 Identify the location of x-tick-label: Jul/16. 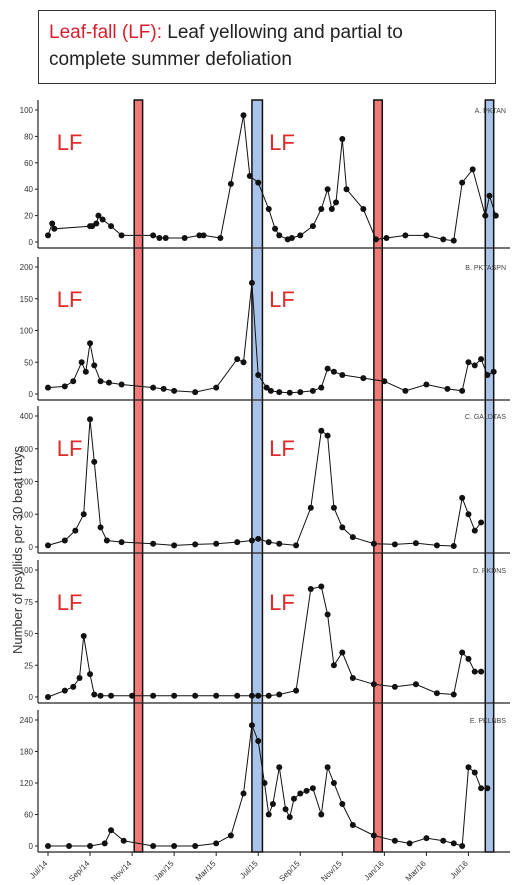
(459, 870).